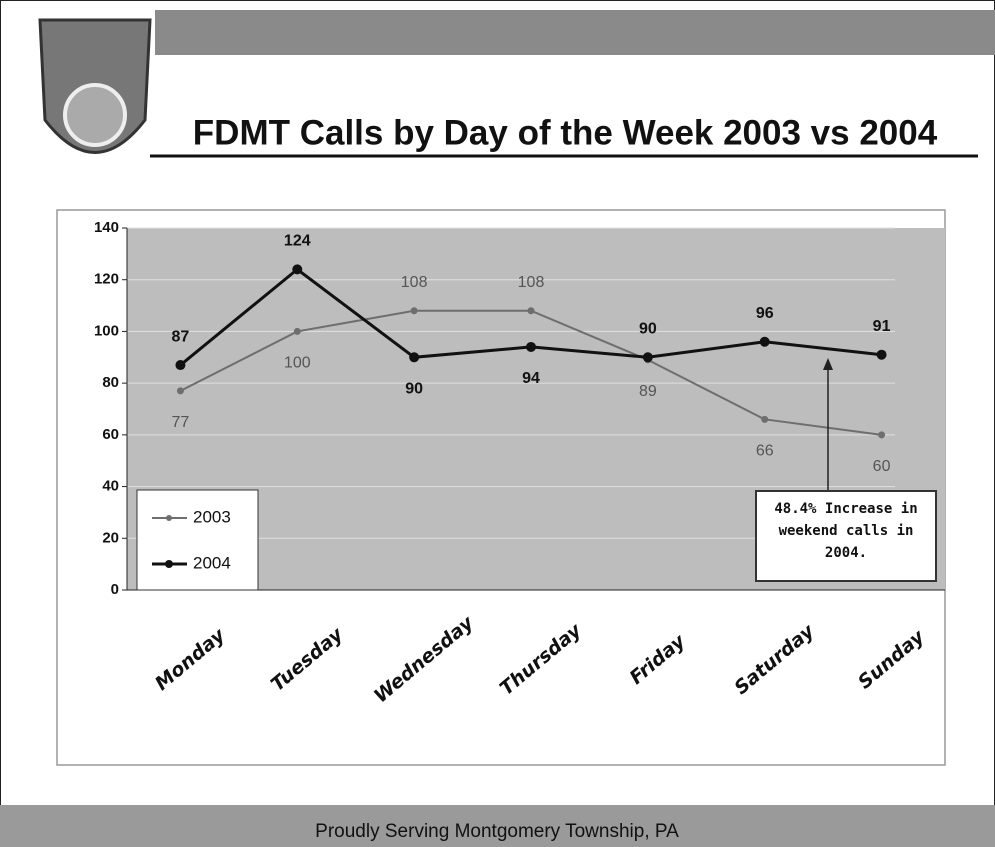 This screenshot has height=847, width=995. I want to click on y-tick-label: 140, so click(106, 227).